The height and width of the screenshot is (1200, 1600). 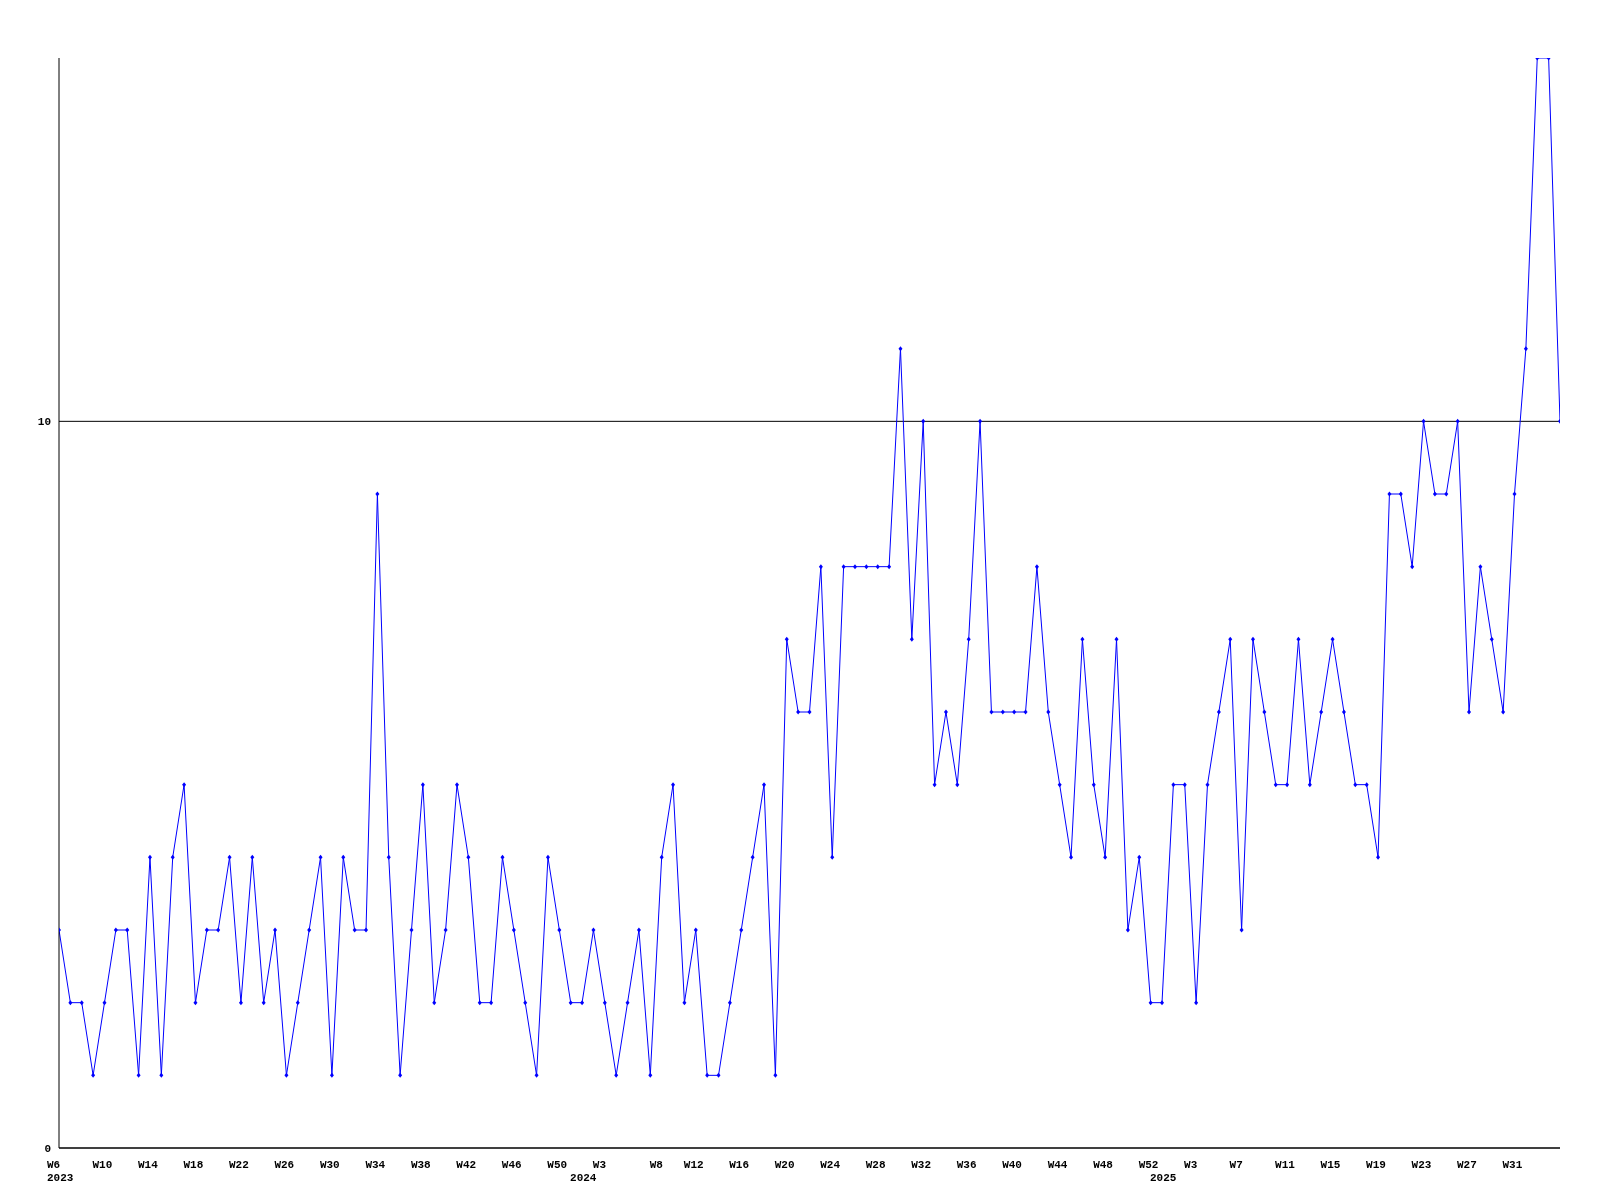 I want to click on y-tick-label: 0, so click(x=47, y=1148).